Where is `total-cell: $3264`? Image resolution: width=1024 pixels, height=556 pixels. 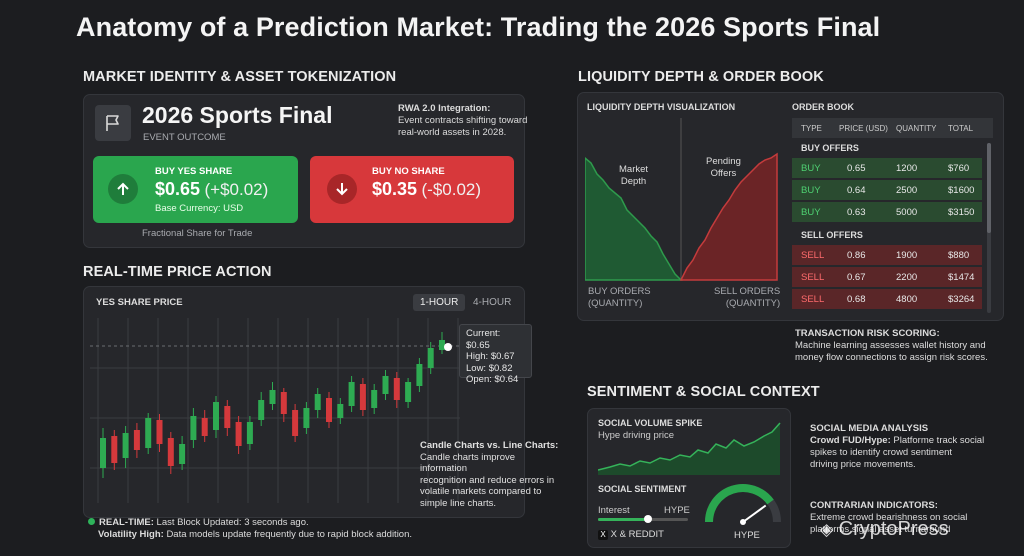
total-cell: $3264 is located at coordinates (961, 299).